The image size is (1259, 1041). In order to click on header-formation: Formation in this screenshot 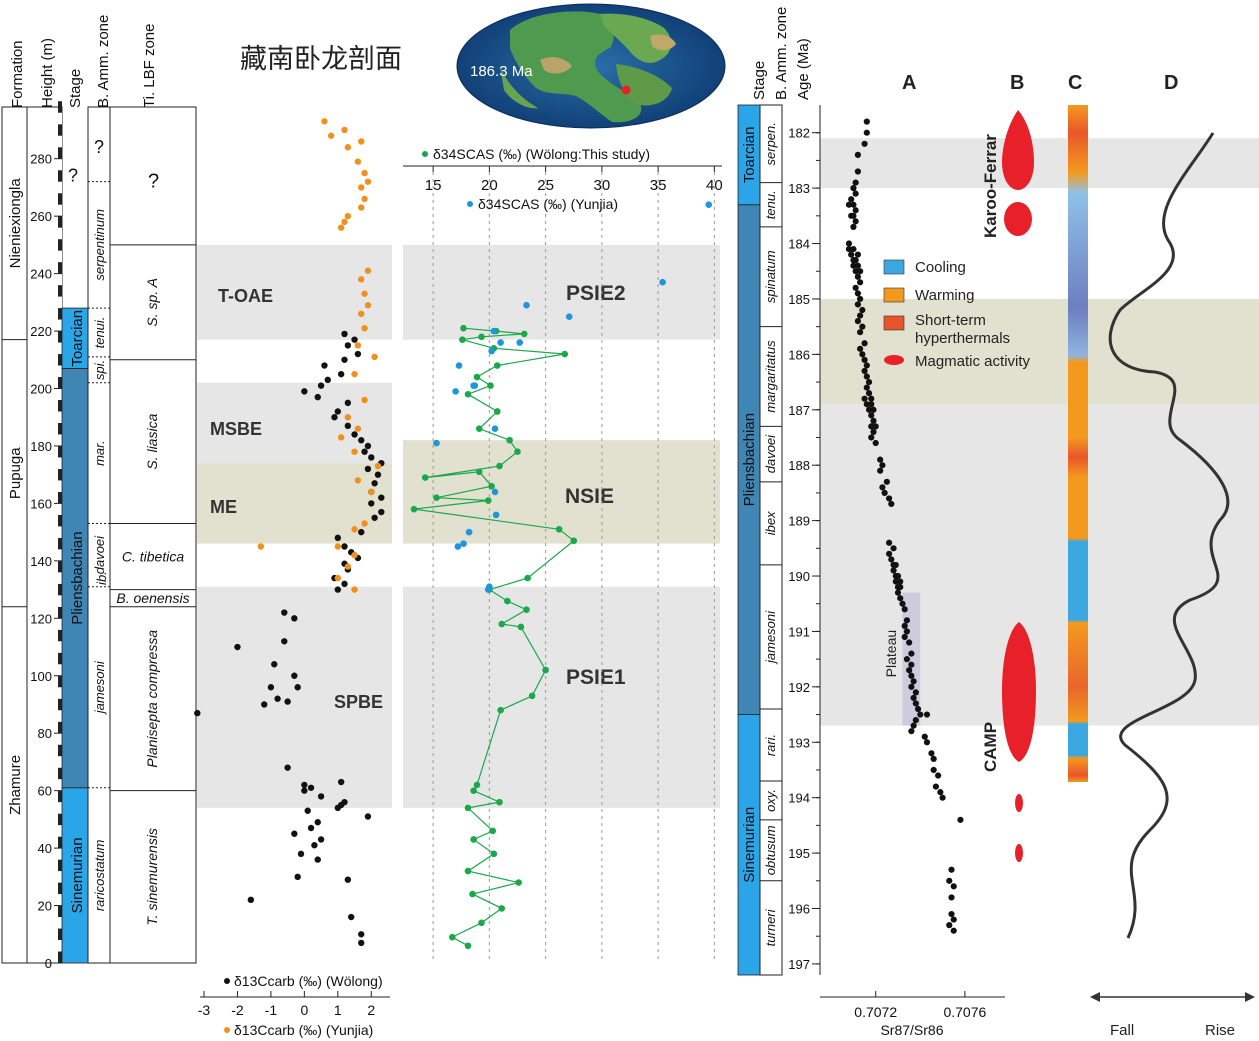, I will do `click(17, 74)`.